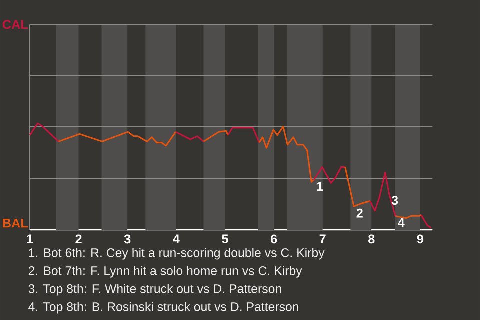 This screenshot has height=320, width=480. I want to click on x-tick-label: 3, so click(127, 239).